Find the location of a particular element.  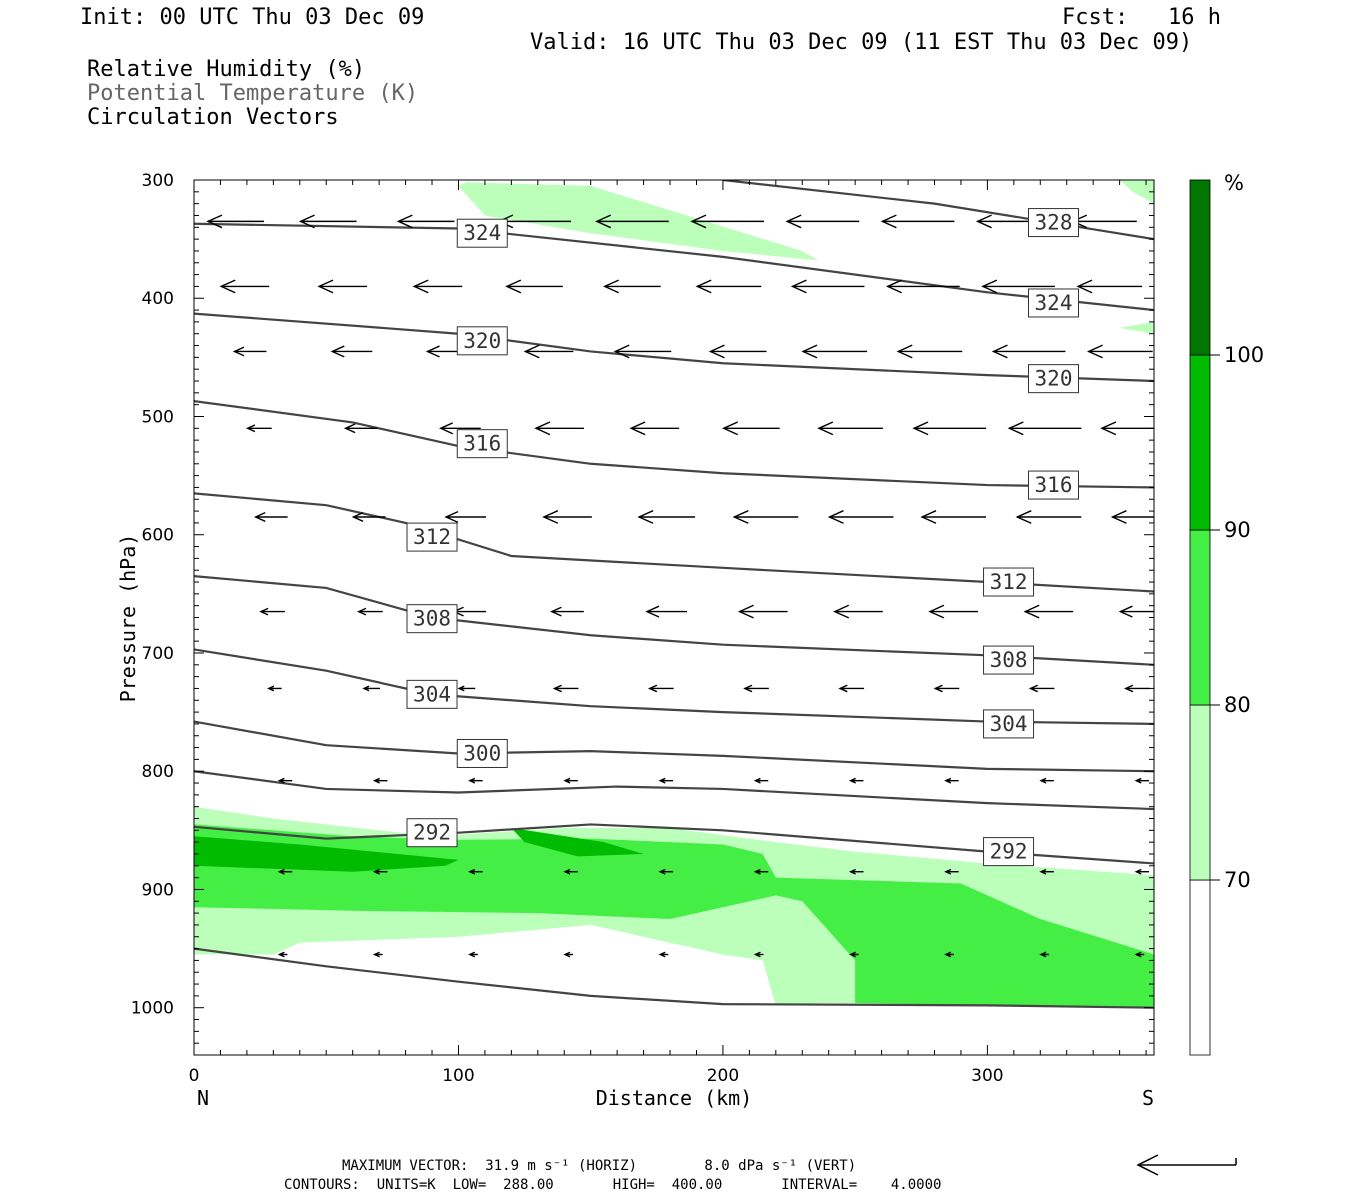

theta-contour-unlabeled is located at coordinates (674, 978).